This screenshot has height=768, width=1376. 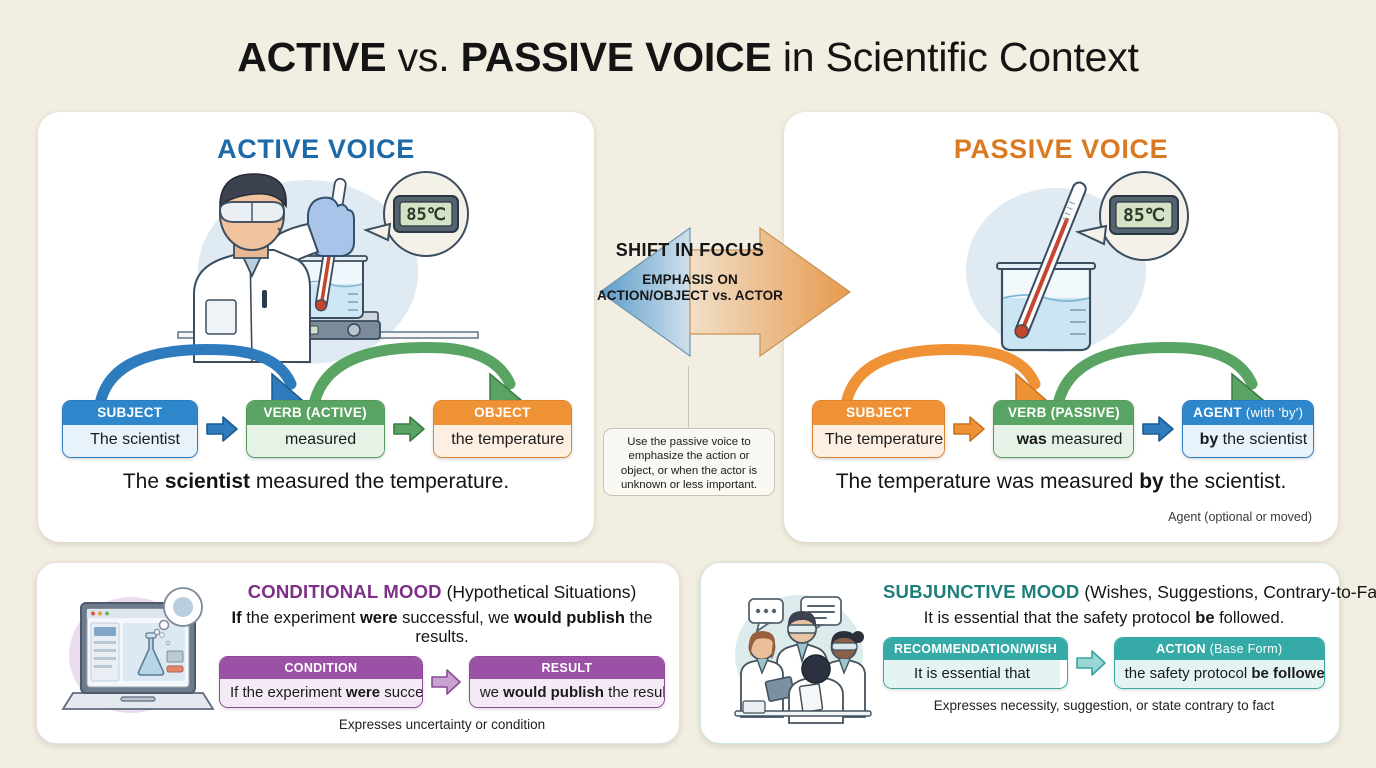 What do you see at coordinates (616, 57) in the screenshot?
I see `title-part-passive: PASSIVE VOICE` at bounding box center [616, 57].